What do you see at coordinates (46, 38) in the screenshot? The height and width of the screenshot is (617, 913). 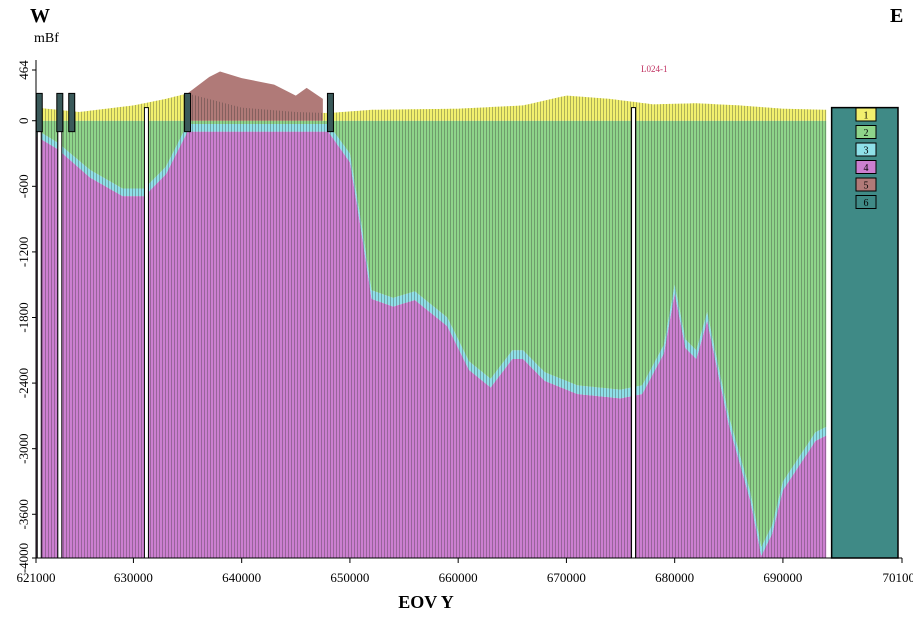 I see `unit-label: mBf` at bounding box center [46, 38].